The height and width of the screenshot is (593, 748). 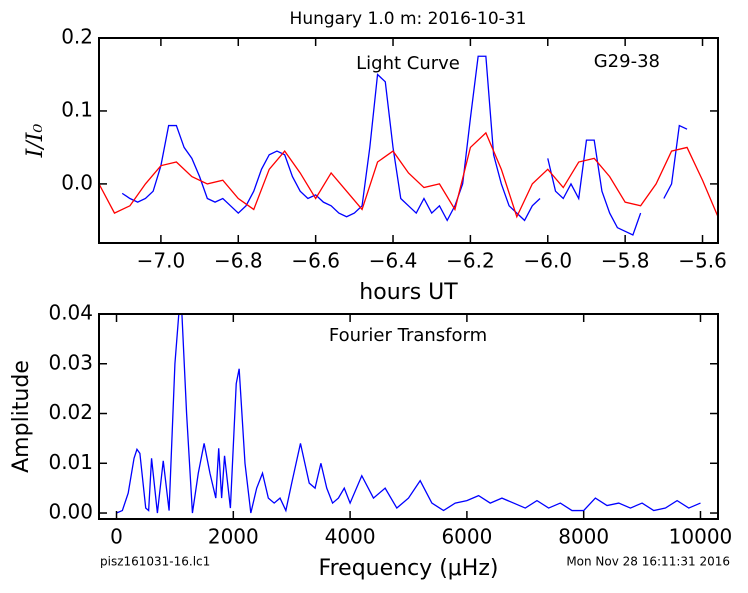 What do you see at coordinates (35, 141) in the screenshot?
I see `y-axis-label: I/I₀` at bounding box center [35, 141].